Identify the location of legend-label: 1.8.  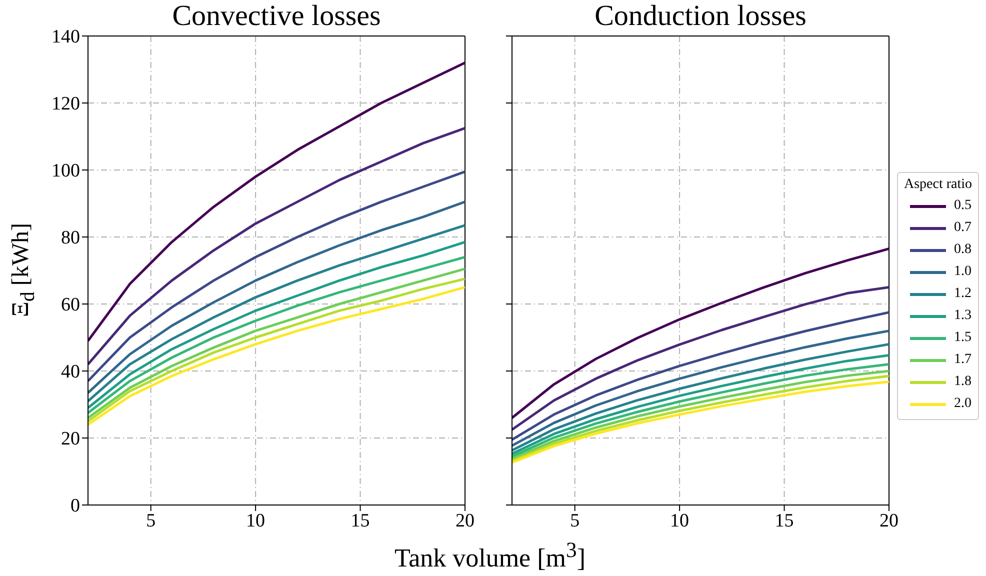
(963, 382).